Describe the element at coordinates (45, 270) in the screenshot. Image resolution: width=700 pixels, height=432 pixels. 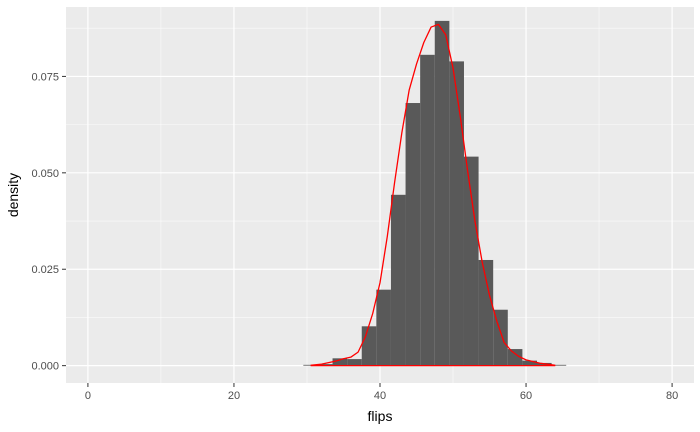
I see `y-tick-label: 0.025` at that location.